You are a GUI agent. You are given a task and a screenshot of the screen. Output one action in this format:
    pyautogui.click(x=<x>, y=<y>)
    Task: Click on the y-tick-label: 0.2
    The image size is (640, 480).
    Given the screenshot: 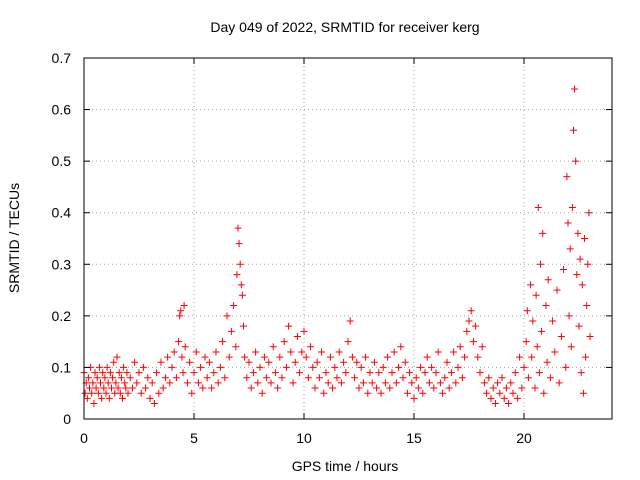 What is the action you would take?
    pyautogui.click(x=62, y=316)
    